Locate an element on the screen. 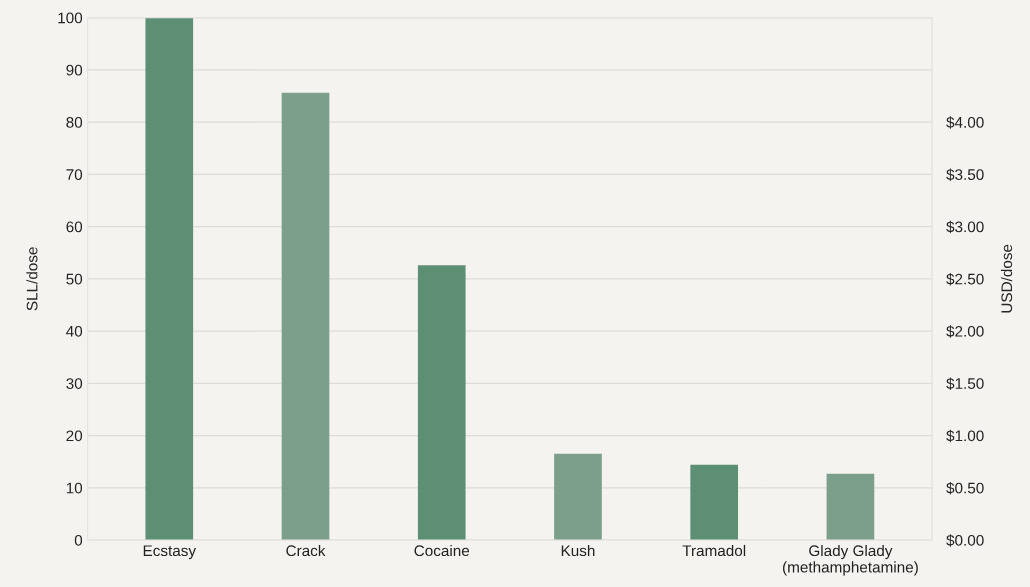 The image size is (1030, 587). y2-tick-label: $4.00 is located at coordinates (965, 122).